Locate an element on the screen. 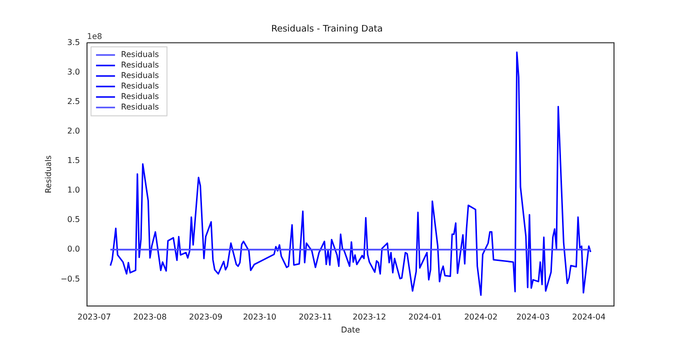 The width and height of the screenshot is (682, 341). x-tick-label: 2023-08 is located at coordinates (150, 317).